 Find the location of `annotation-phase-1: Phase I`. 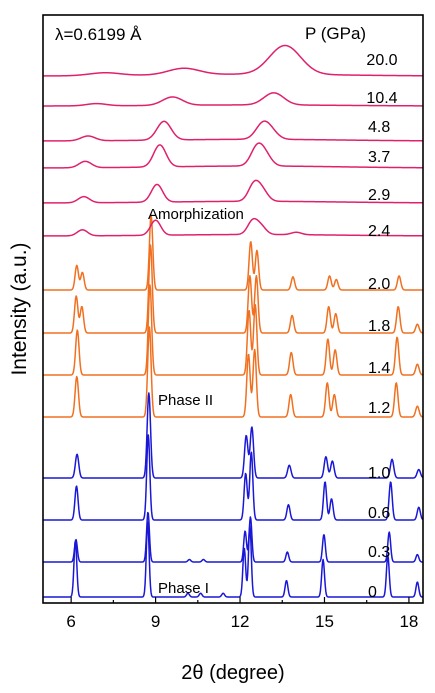

annotation-phase-1: Phase I is located at coordinates (183, 588).